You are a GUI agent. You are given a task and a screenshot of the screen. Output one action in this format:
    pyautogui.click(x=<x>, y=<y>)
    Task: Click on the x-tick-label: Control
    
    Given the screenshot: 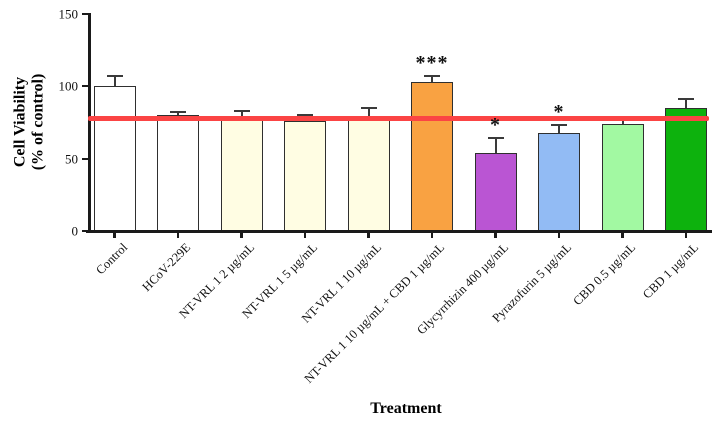 What is the action you would take?
    pyautogui.click(x=111, y=259)
    